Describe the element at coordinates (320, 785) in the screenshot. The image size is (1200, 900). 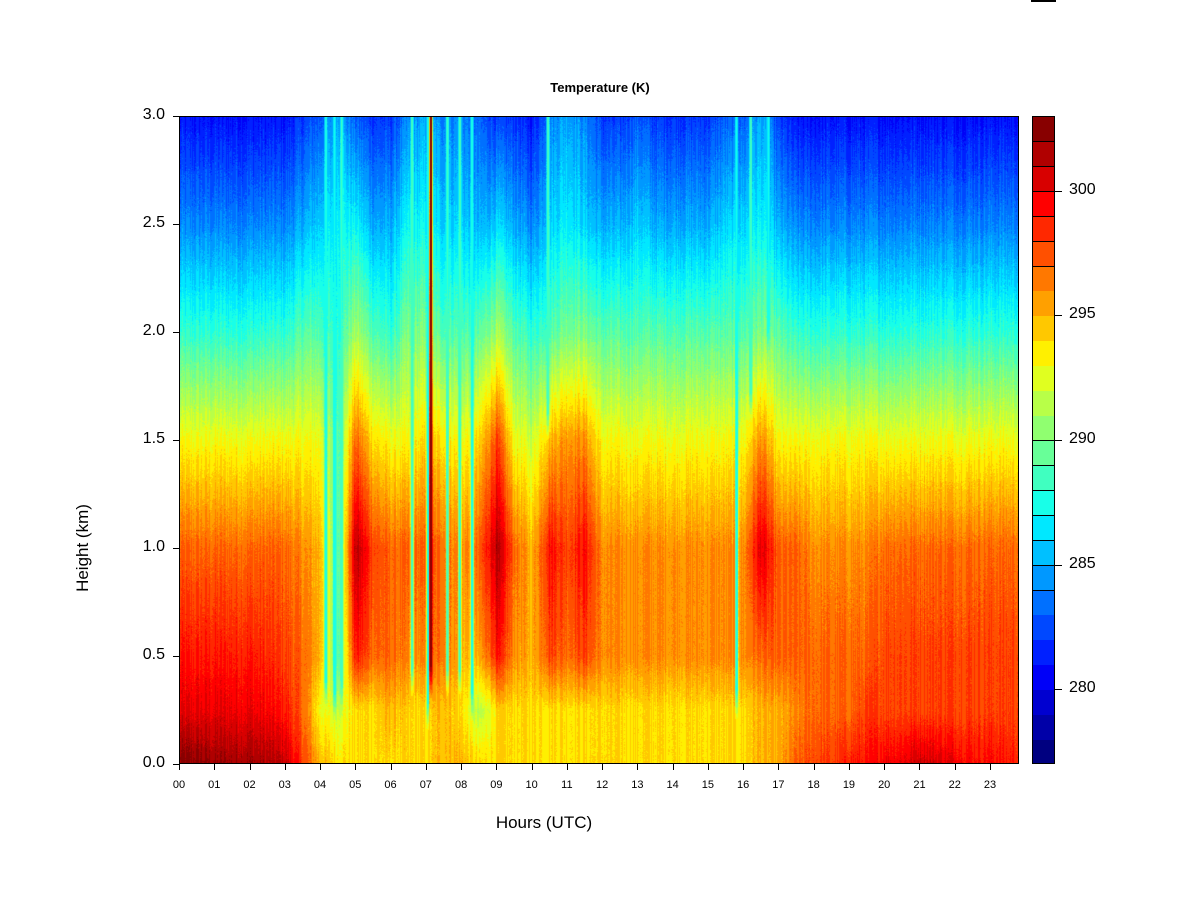
I see `x-tick-label: 04` at that location.